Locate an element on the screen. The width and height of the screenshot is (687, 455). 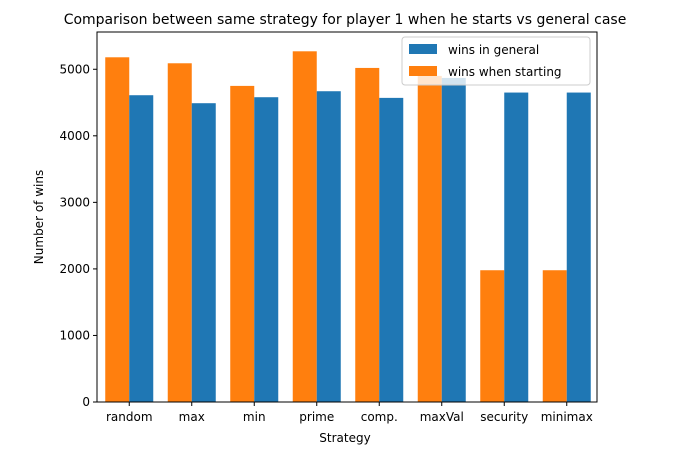
legend-swatch-general is located at coordinates (423, 49).